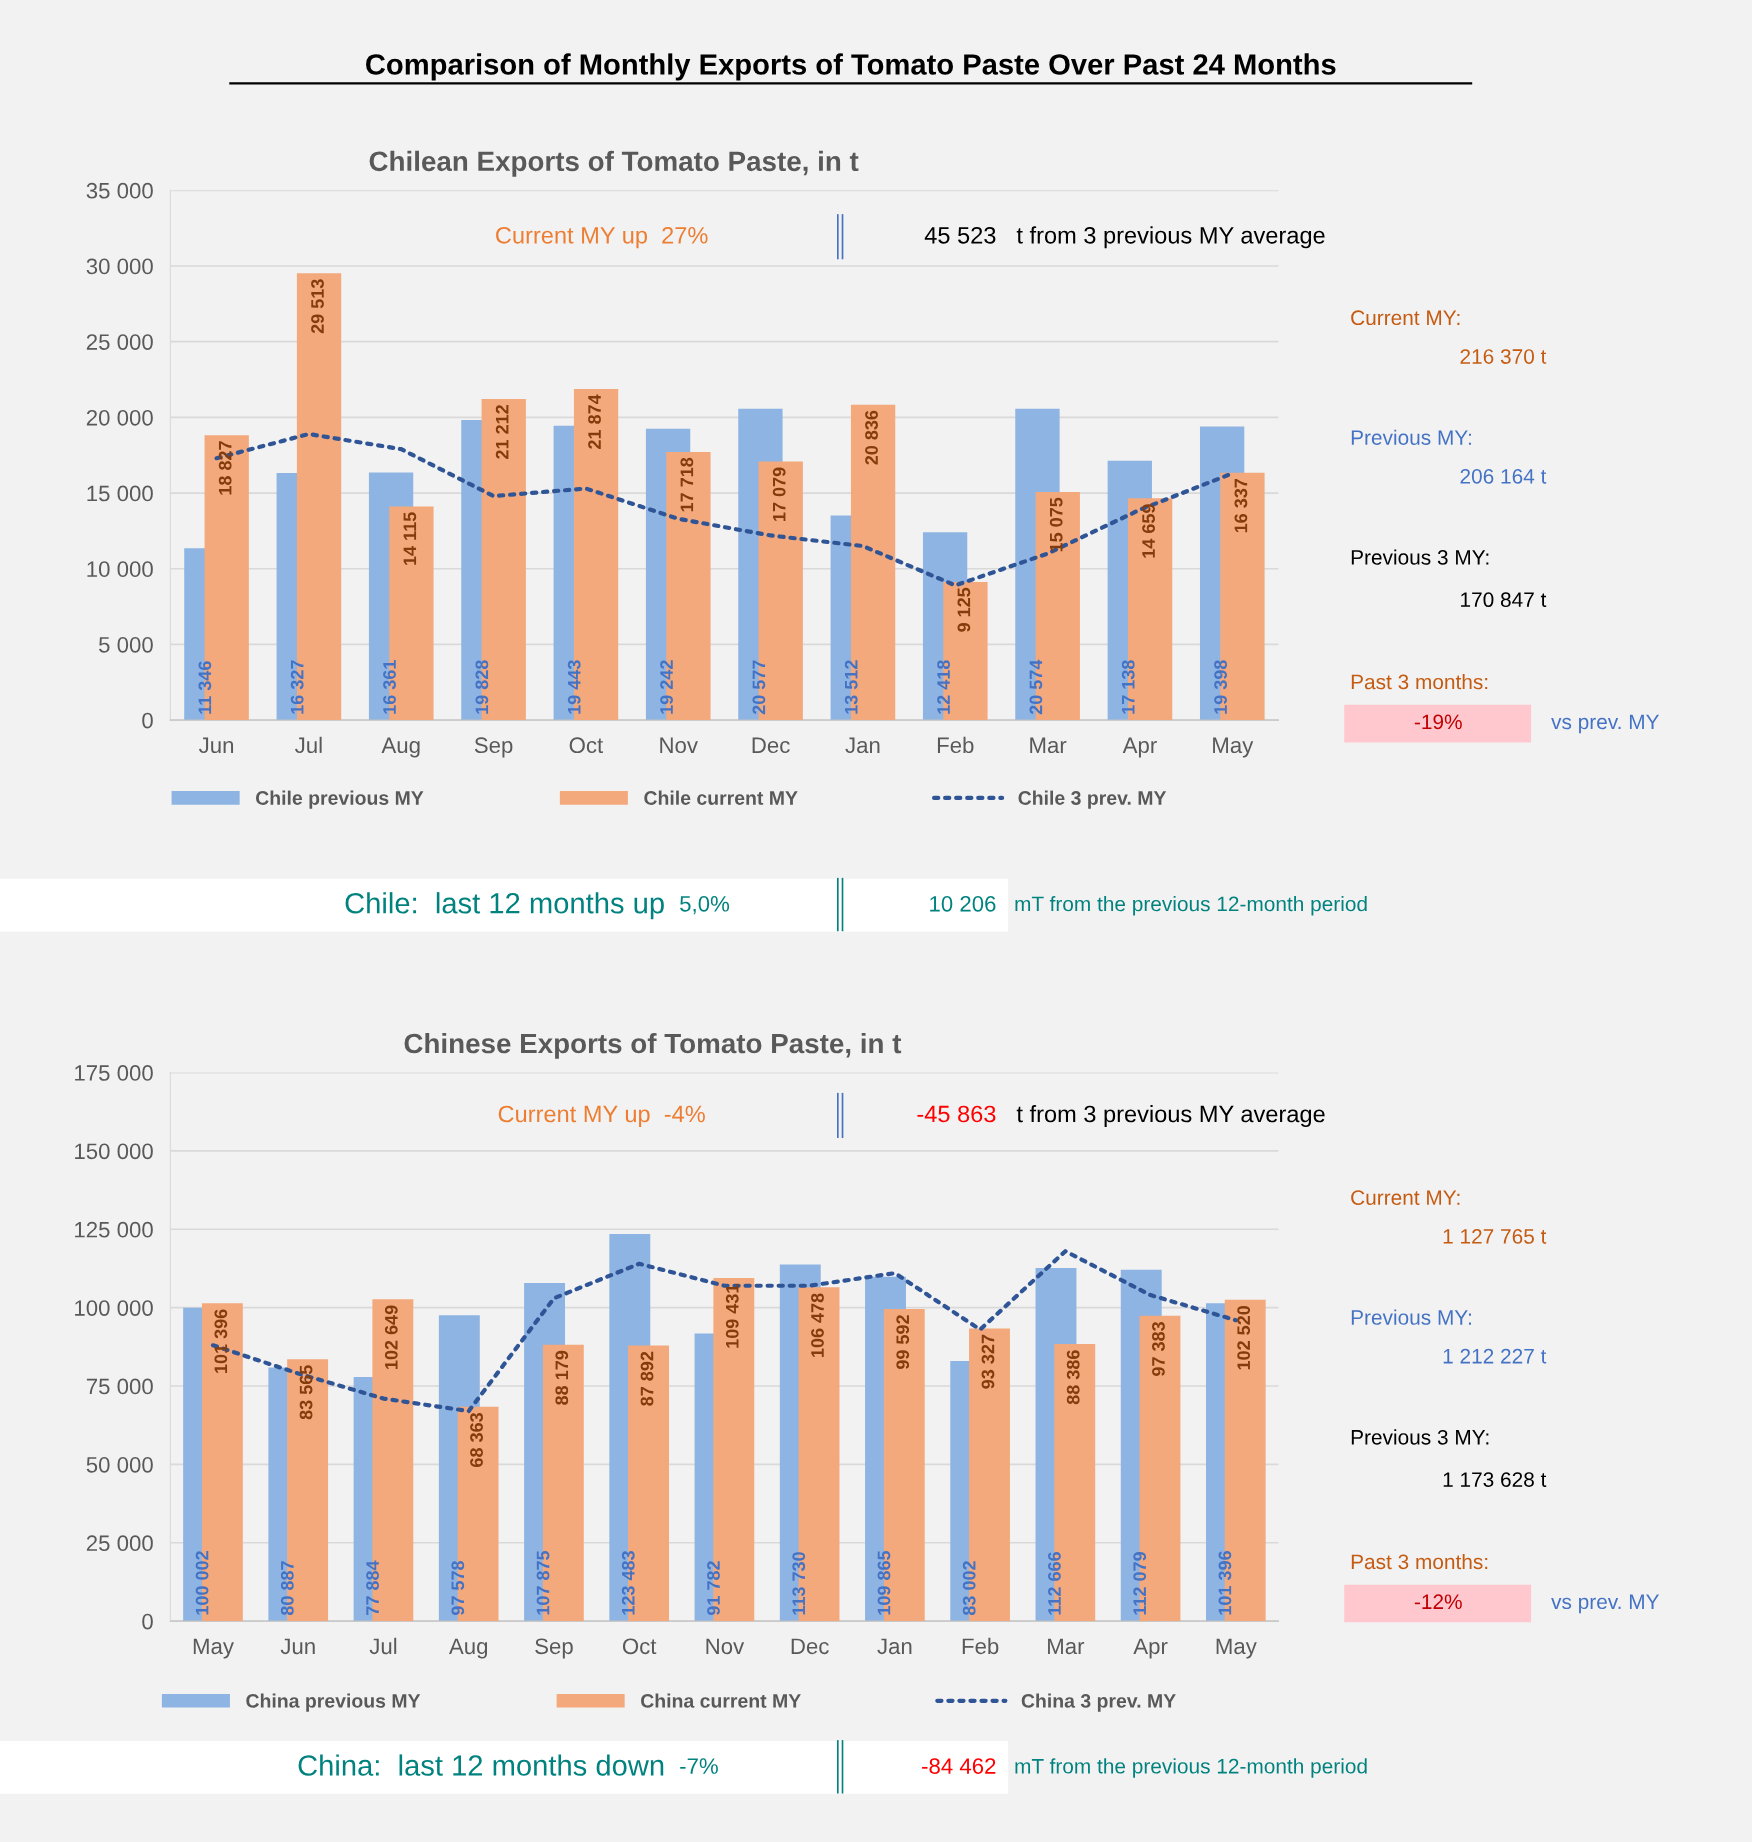 This screenshot has height=1842, width=1752. What do you see at coordinates (1438, 1602) in the screenshot?
I see `text: -12%` at bounding box center [1438, 1602].